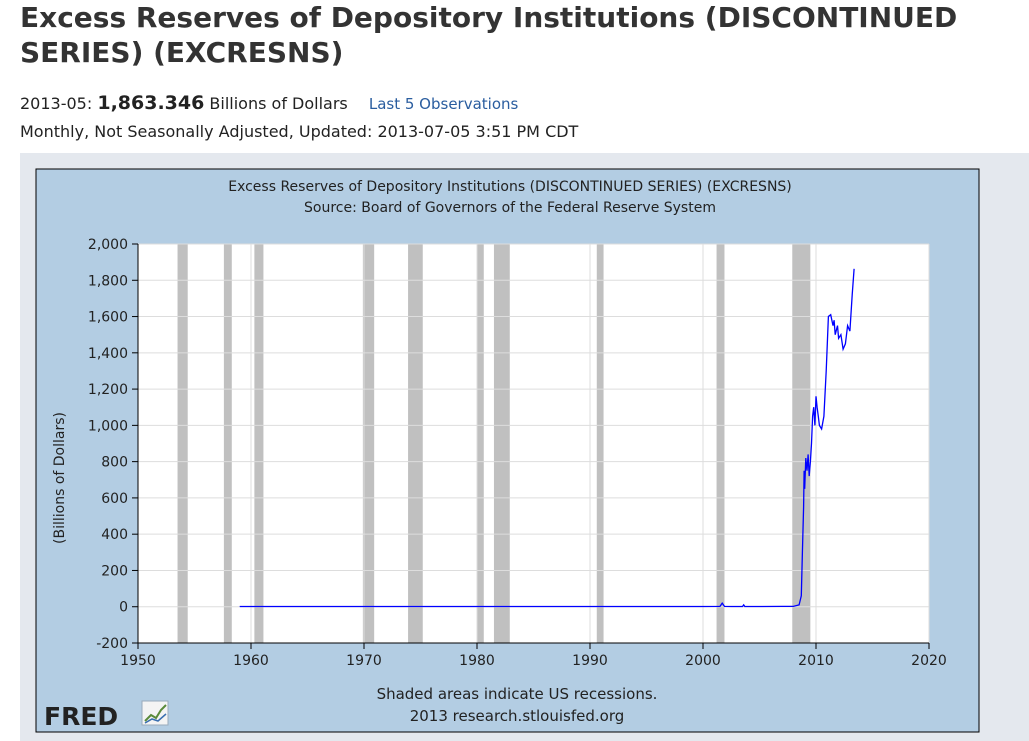  Describe the element at coordinates (477, 661) in the screenshot. I see `x-tick-label: 1980` at that location.